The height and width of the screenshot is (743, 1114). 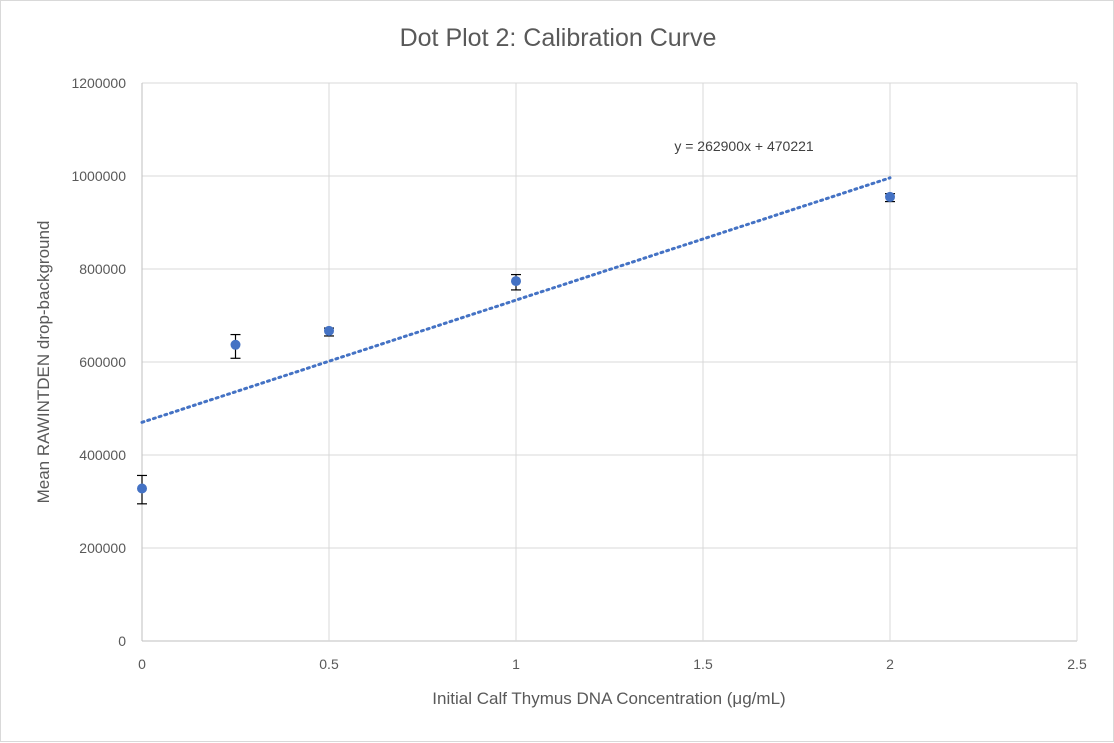 I want to click on y-tick-label: 400000, so click(x=102, y=455).